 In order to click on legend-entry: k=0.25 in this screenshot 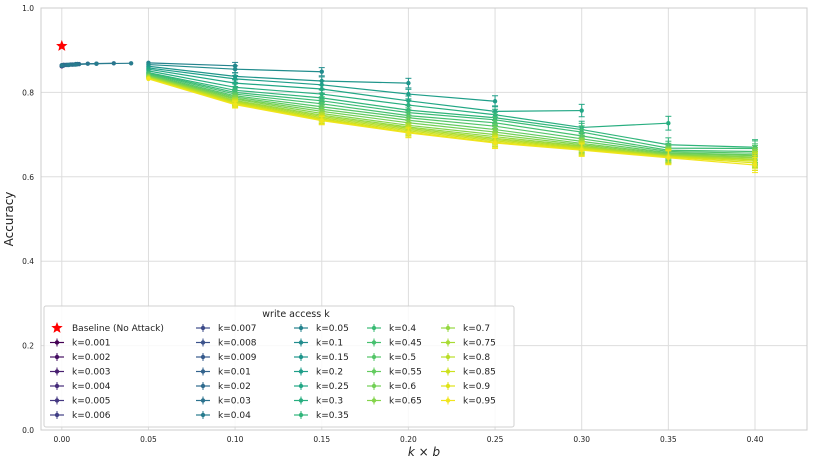, I will do `click(321, 387)`.